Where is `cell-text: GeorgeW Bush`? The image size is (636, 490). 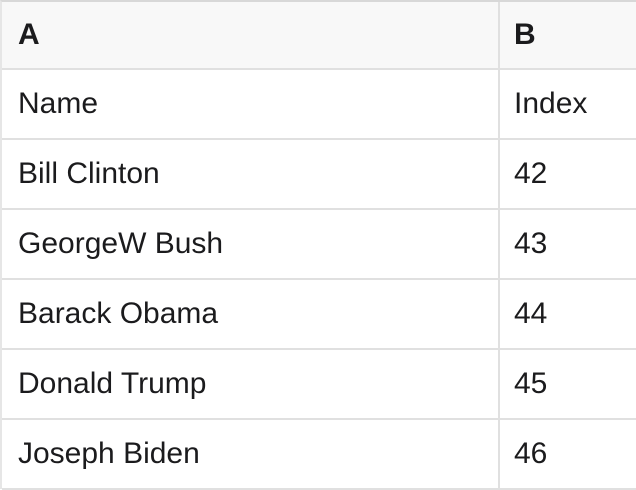 cell-text: GeorgeW Bush is located at coordinates (121, 243).